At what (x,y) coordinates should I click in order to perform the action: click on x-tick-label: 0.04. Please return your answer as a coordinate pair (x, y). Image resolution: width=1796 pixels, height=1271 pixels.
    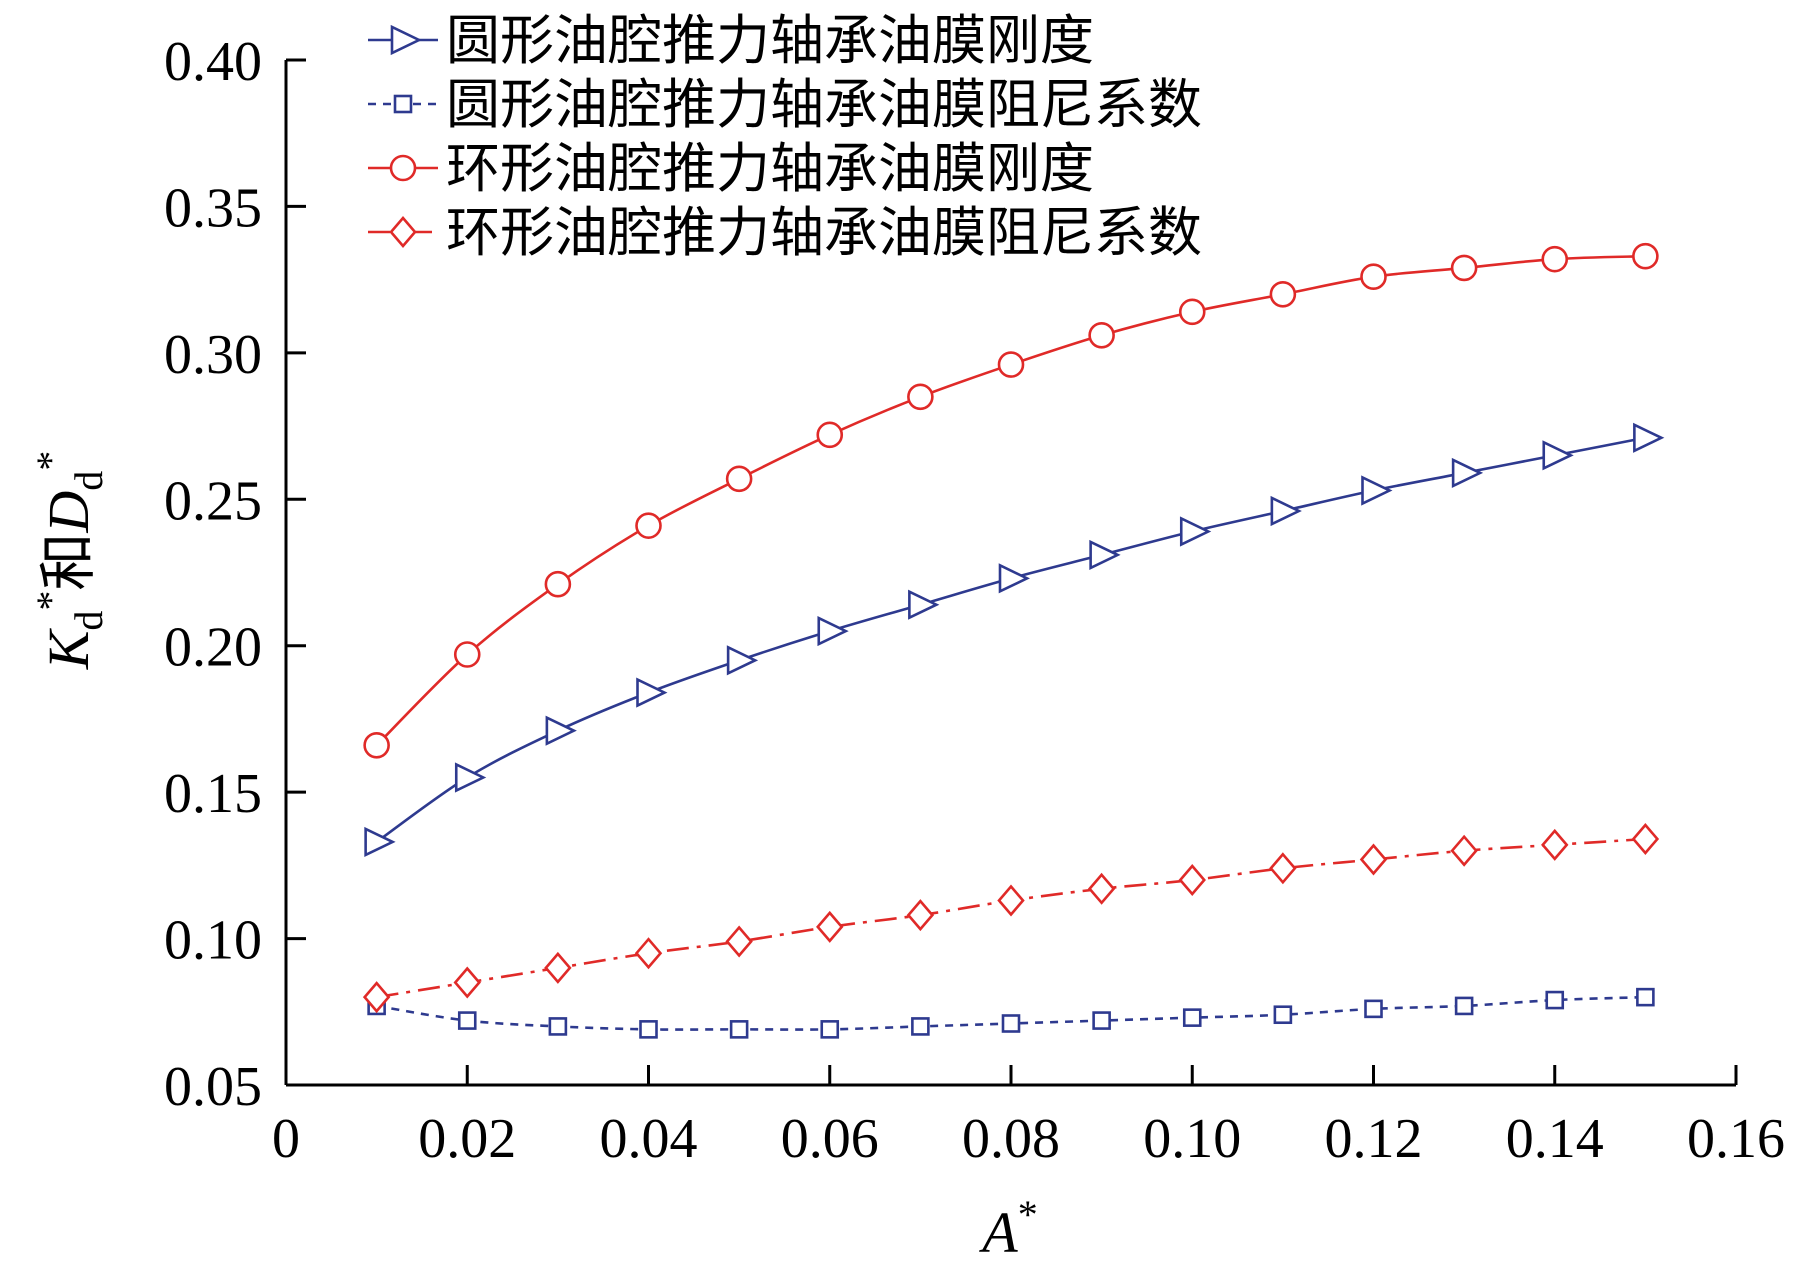
    Looking at the image, I should click on (649, 1139).